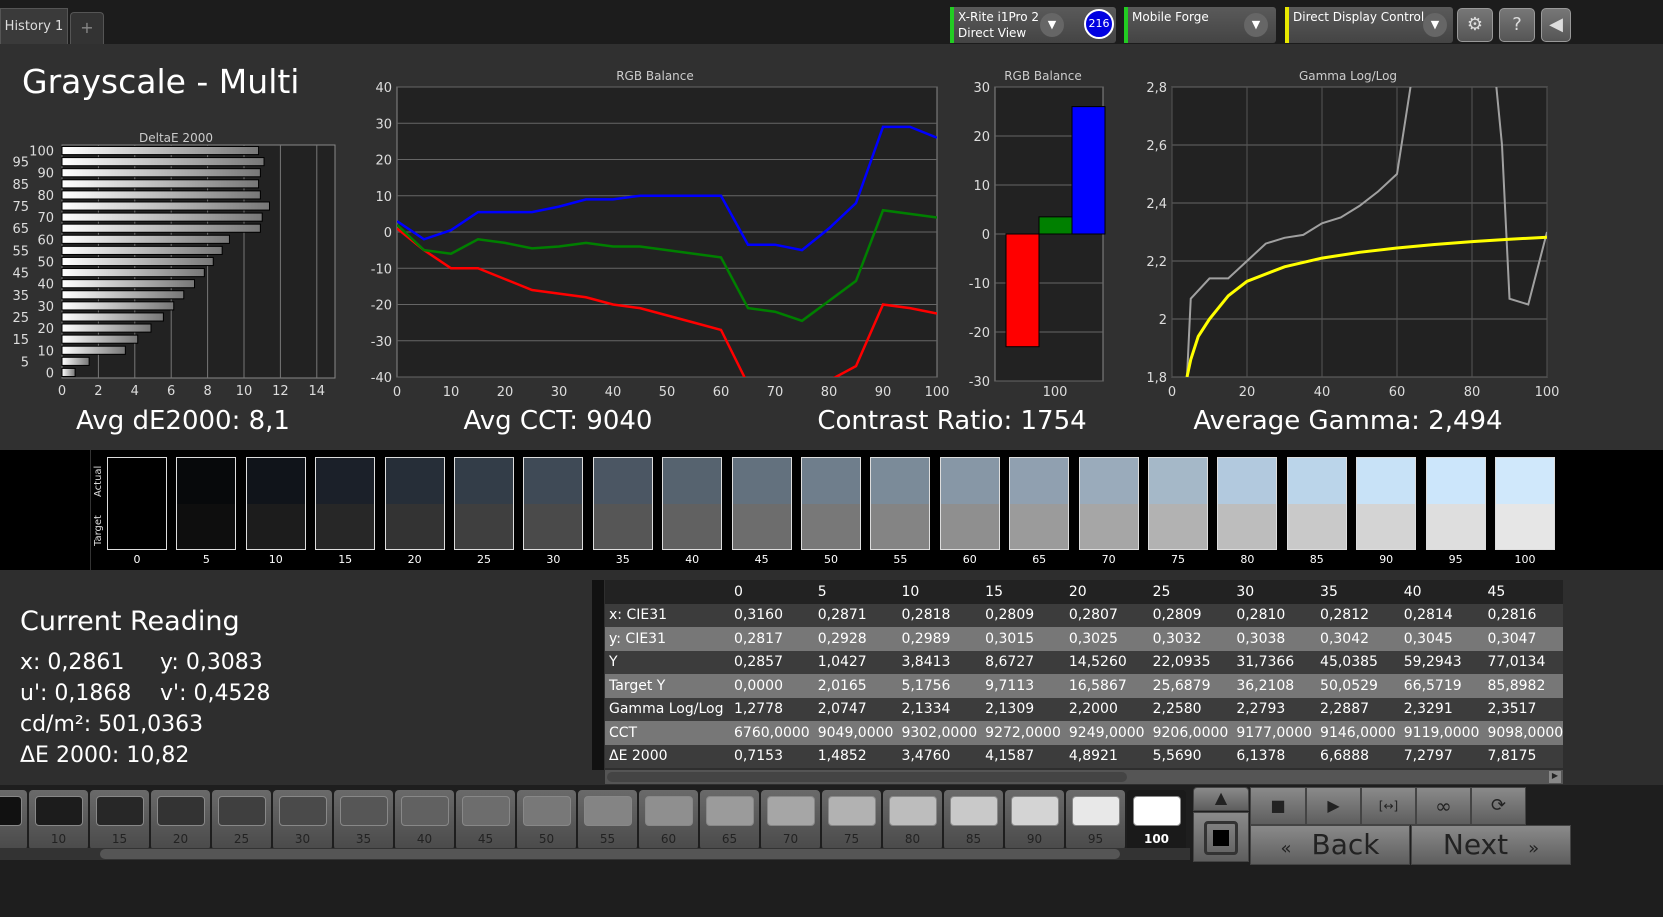  Describe the element at coordinates (1178, 559) in the screenshot. I see `swatch-label: 75` at that location.